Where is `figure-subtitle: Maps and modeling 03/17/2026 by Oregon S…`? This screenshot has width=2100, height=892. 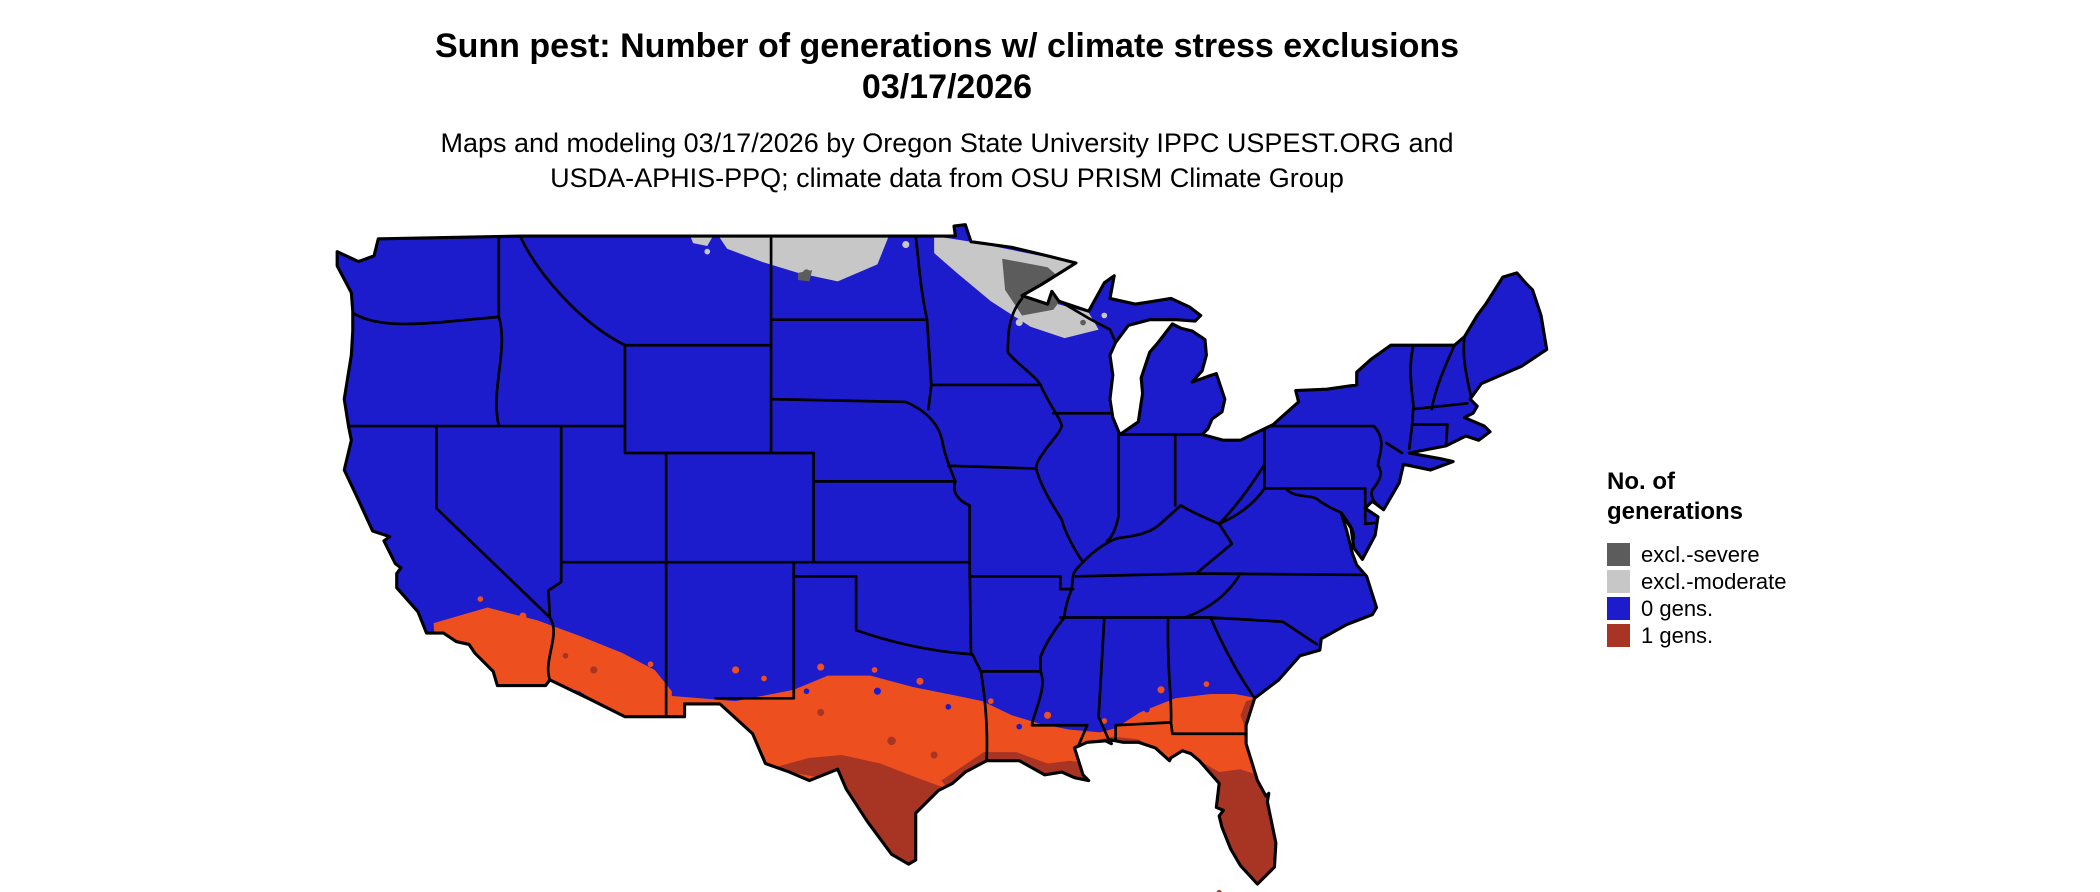 figure-subtitle: Maps and modeling 03/17/2026 by Oregon S… is located at coordinates (947, 161).